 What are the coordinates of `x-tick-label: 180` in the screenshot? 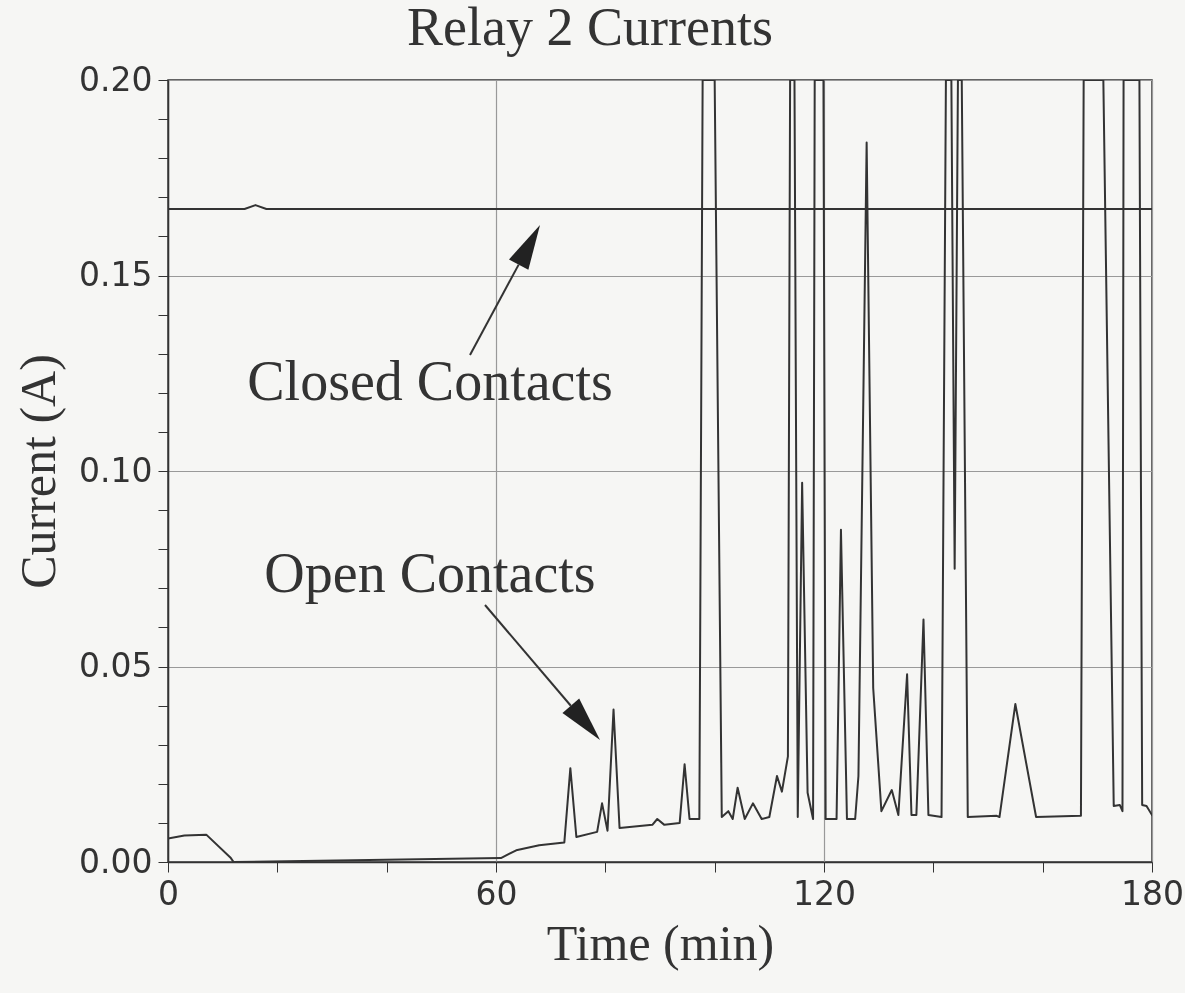 It's located at (1152, 893).